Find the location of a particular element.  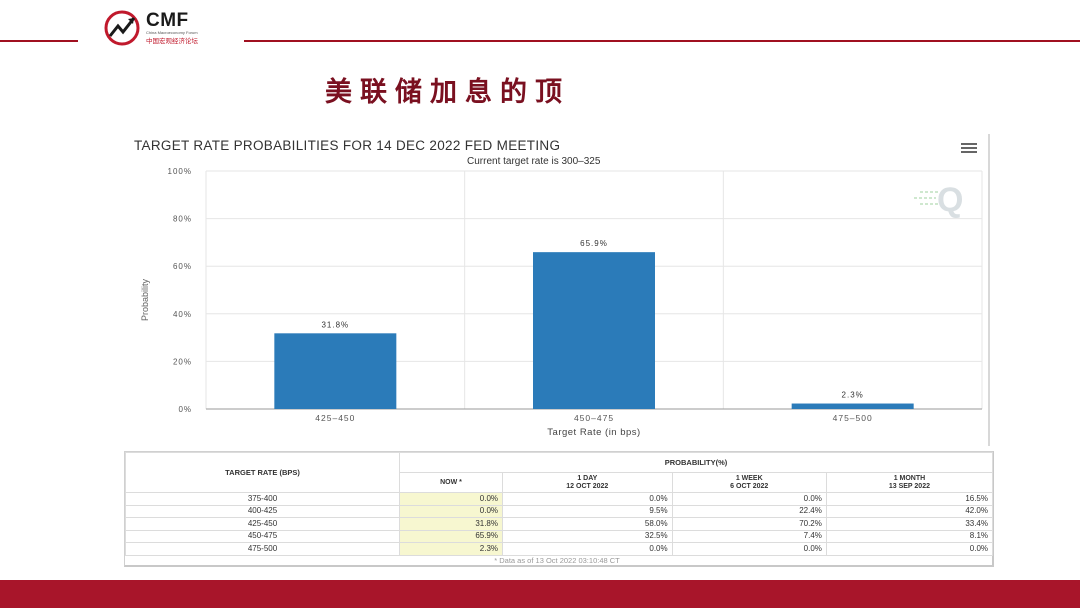

table-row: 425-450 31.8% 58.0% 70.2% 33.4% is located at coordinates (559, 524).